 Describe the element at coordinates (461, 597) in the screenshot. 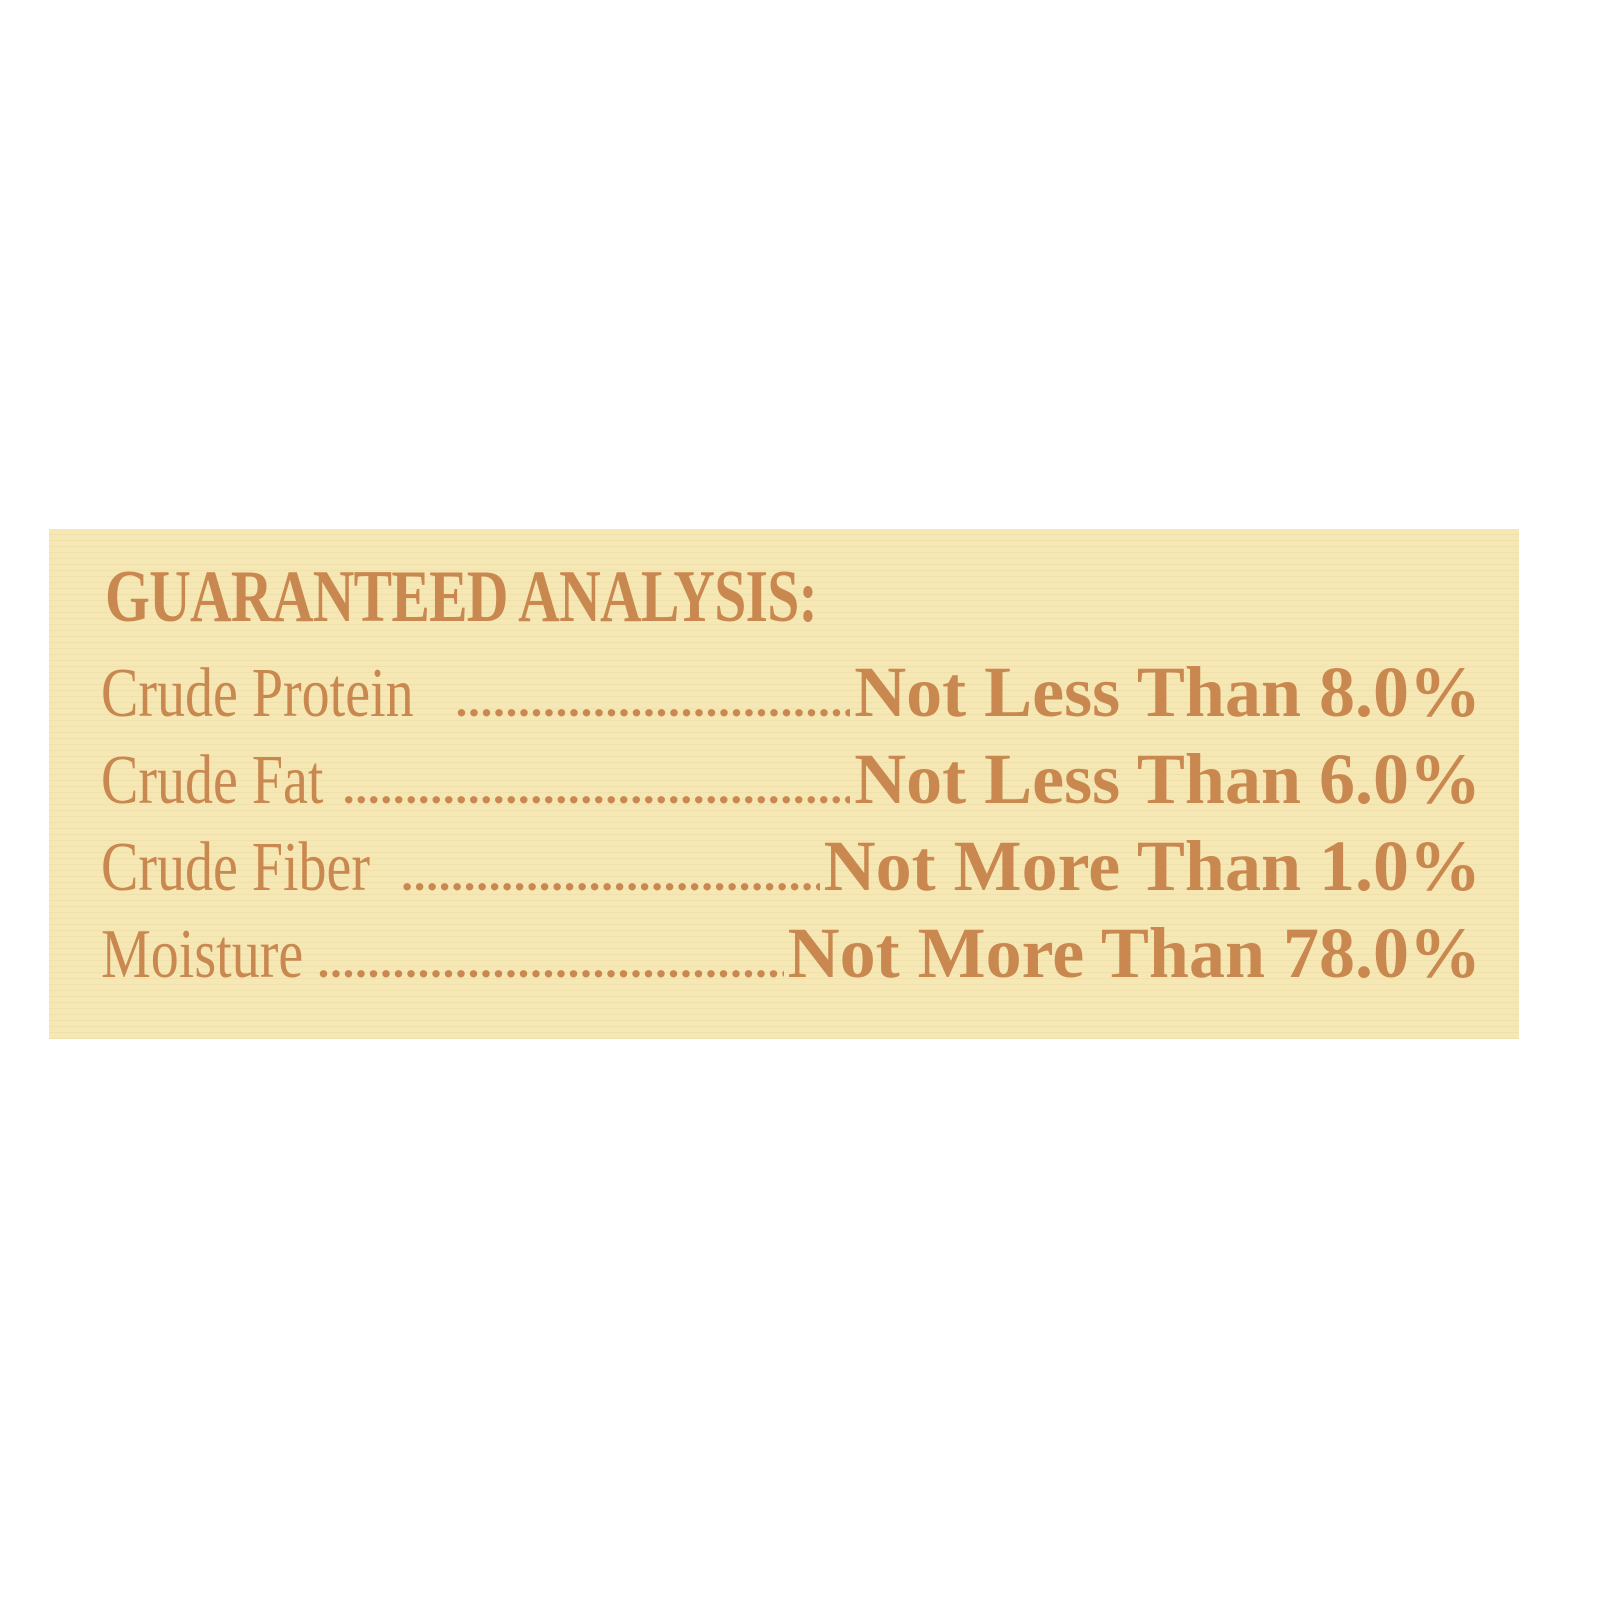

I see `label-title: GUARANTEED ANALYSIS:` at that location.